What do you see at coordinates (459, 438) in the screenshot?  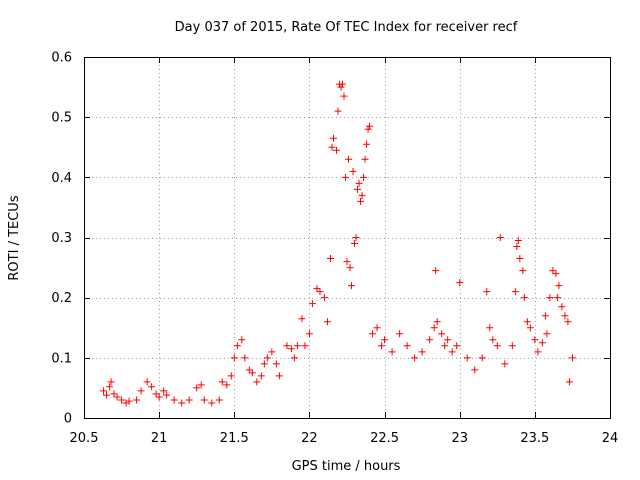 I see `x-tick-label: 23` at bounding box center [459, 438].